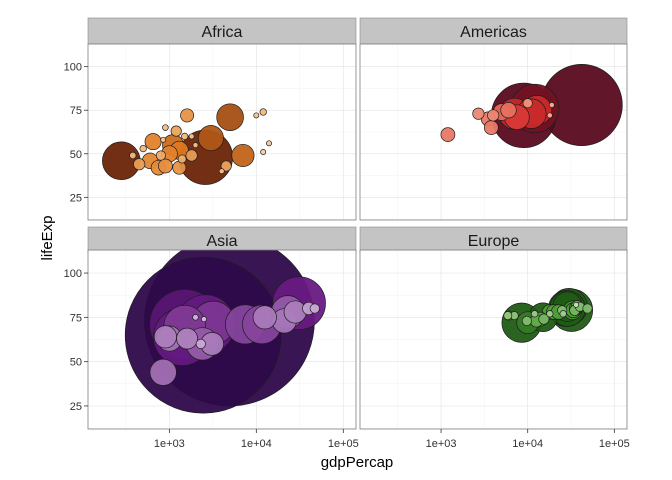  I want to click on x-axis-title: gdpPercap, so click(357, 462).